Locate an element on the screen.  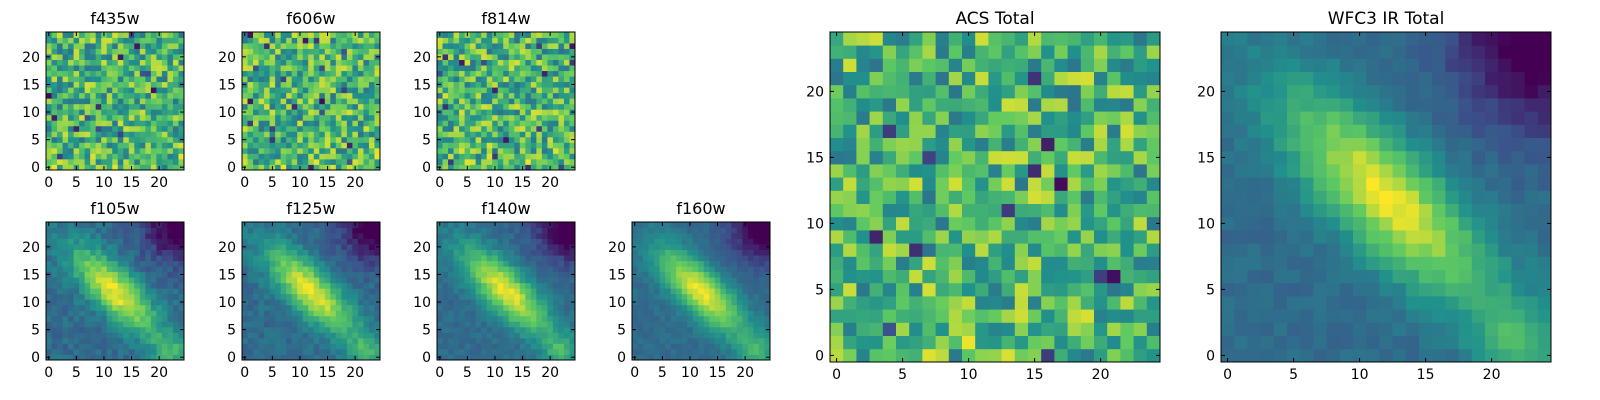
y-tick-label: 15 is located at coordinates (31, 85).